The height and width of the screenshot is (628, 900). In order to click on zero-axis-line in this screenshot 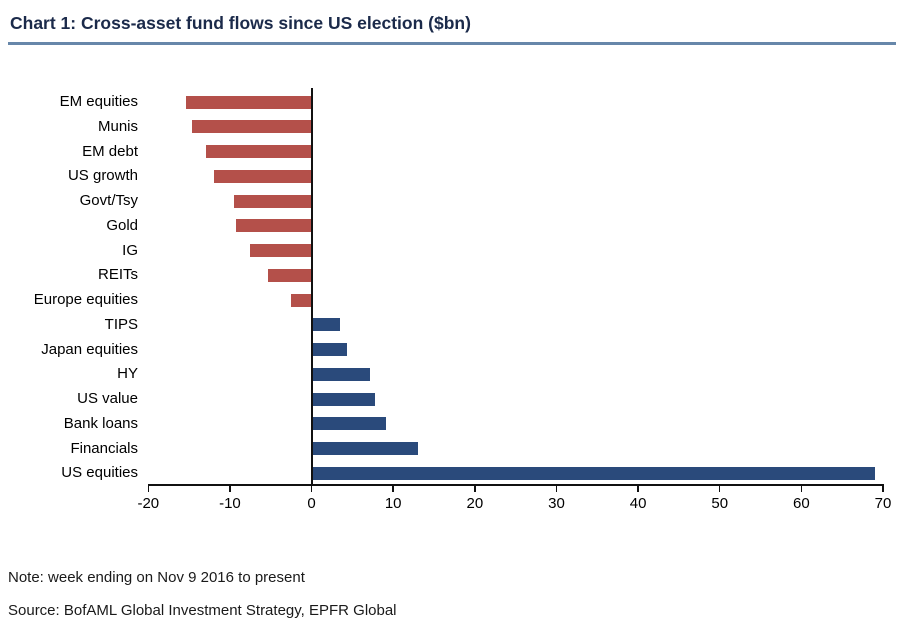, I will do `click(311, 286)`.